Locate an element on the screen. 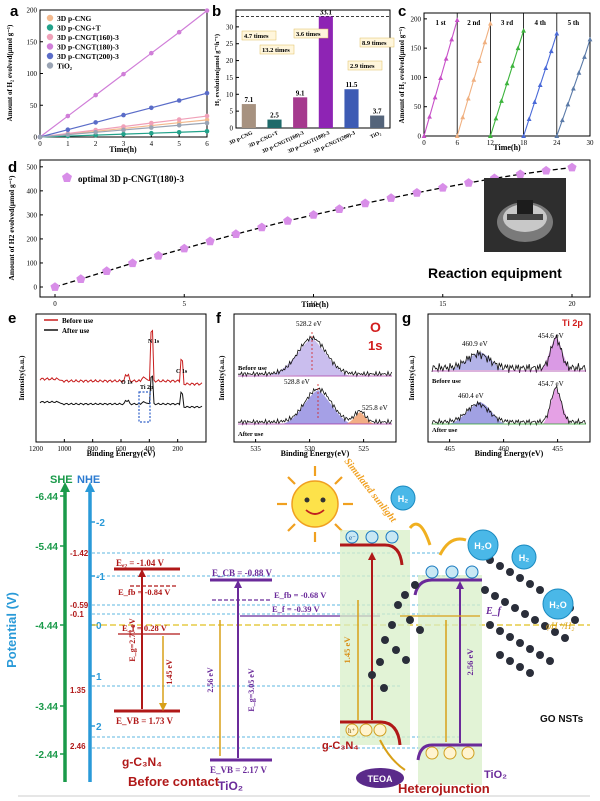 The height and width of the screenshot is (801, 600). panel-d-xtick-label: 0 is located at coordinates (55, 304).